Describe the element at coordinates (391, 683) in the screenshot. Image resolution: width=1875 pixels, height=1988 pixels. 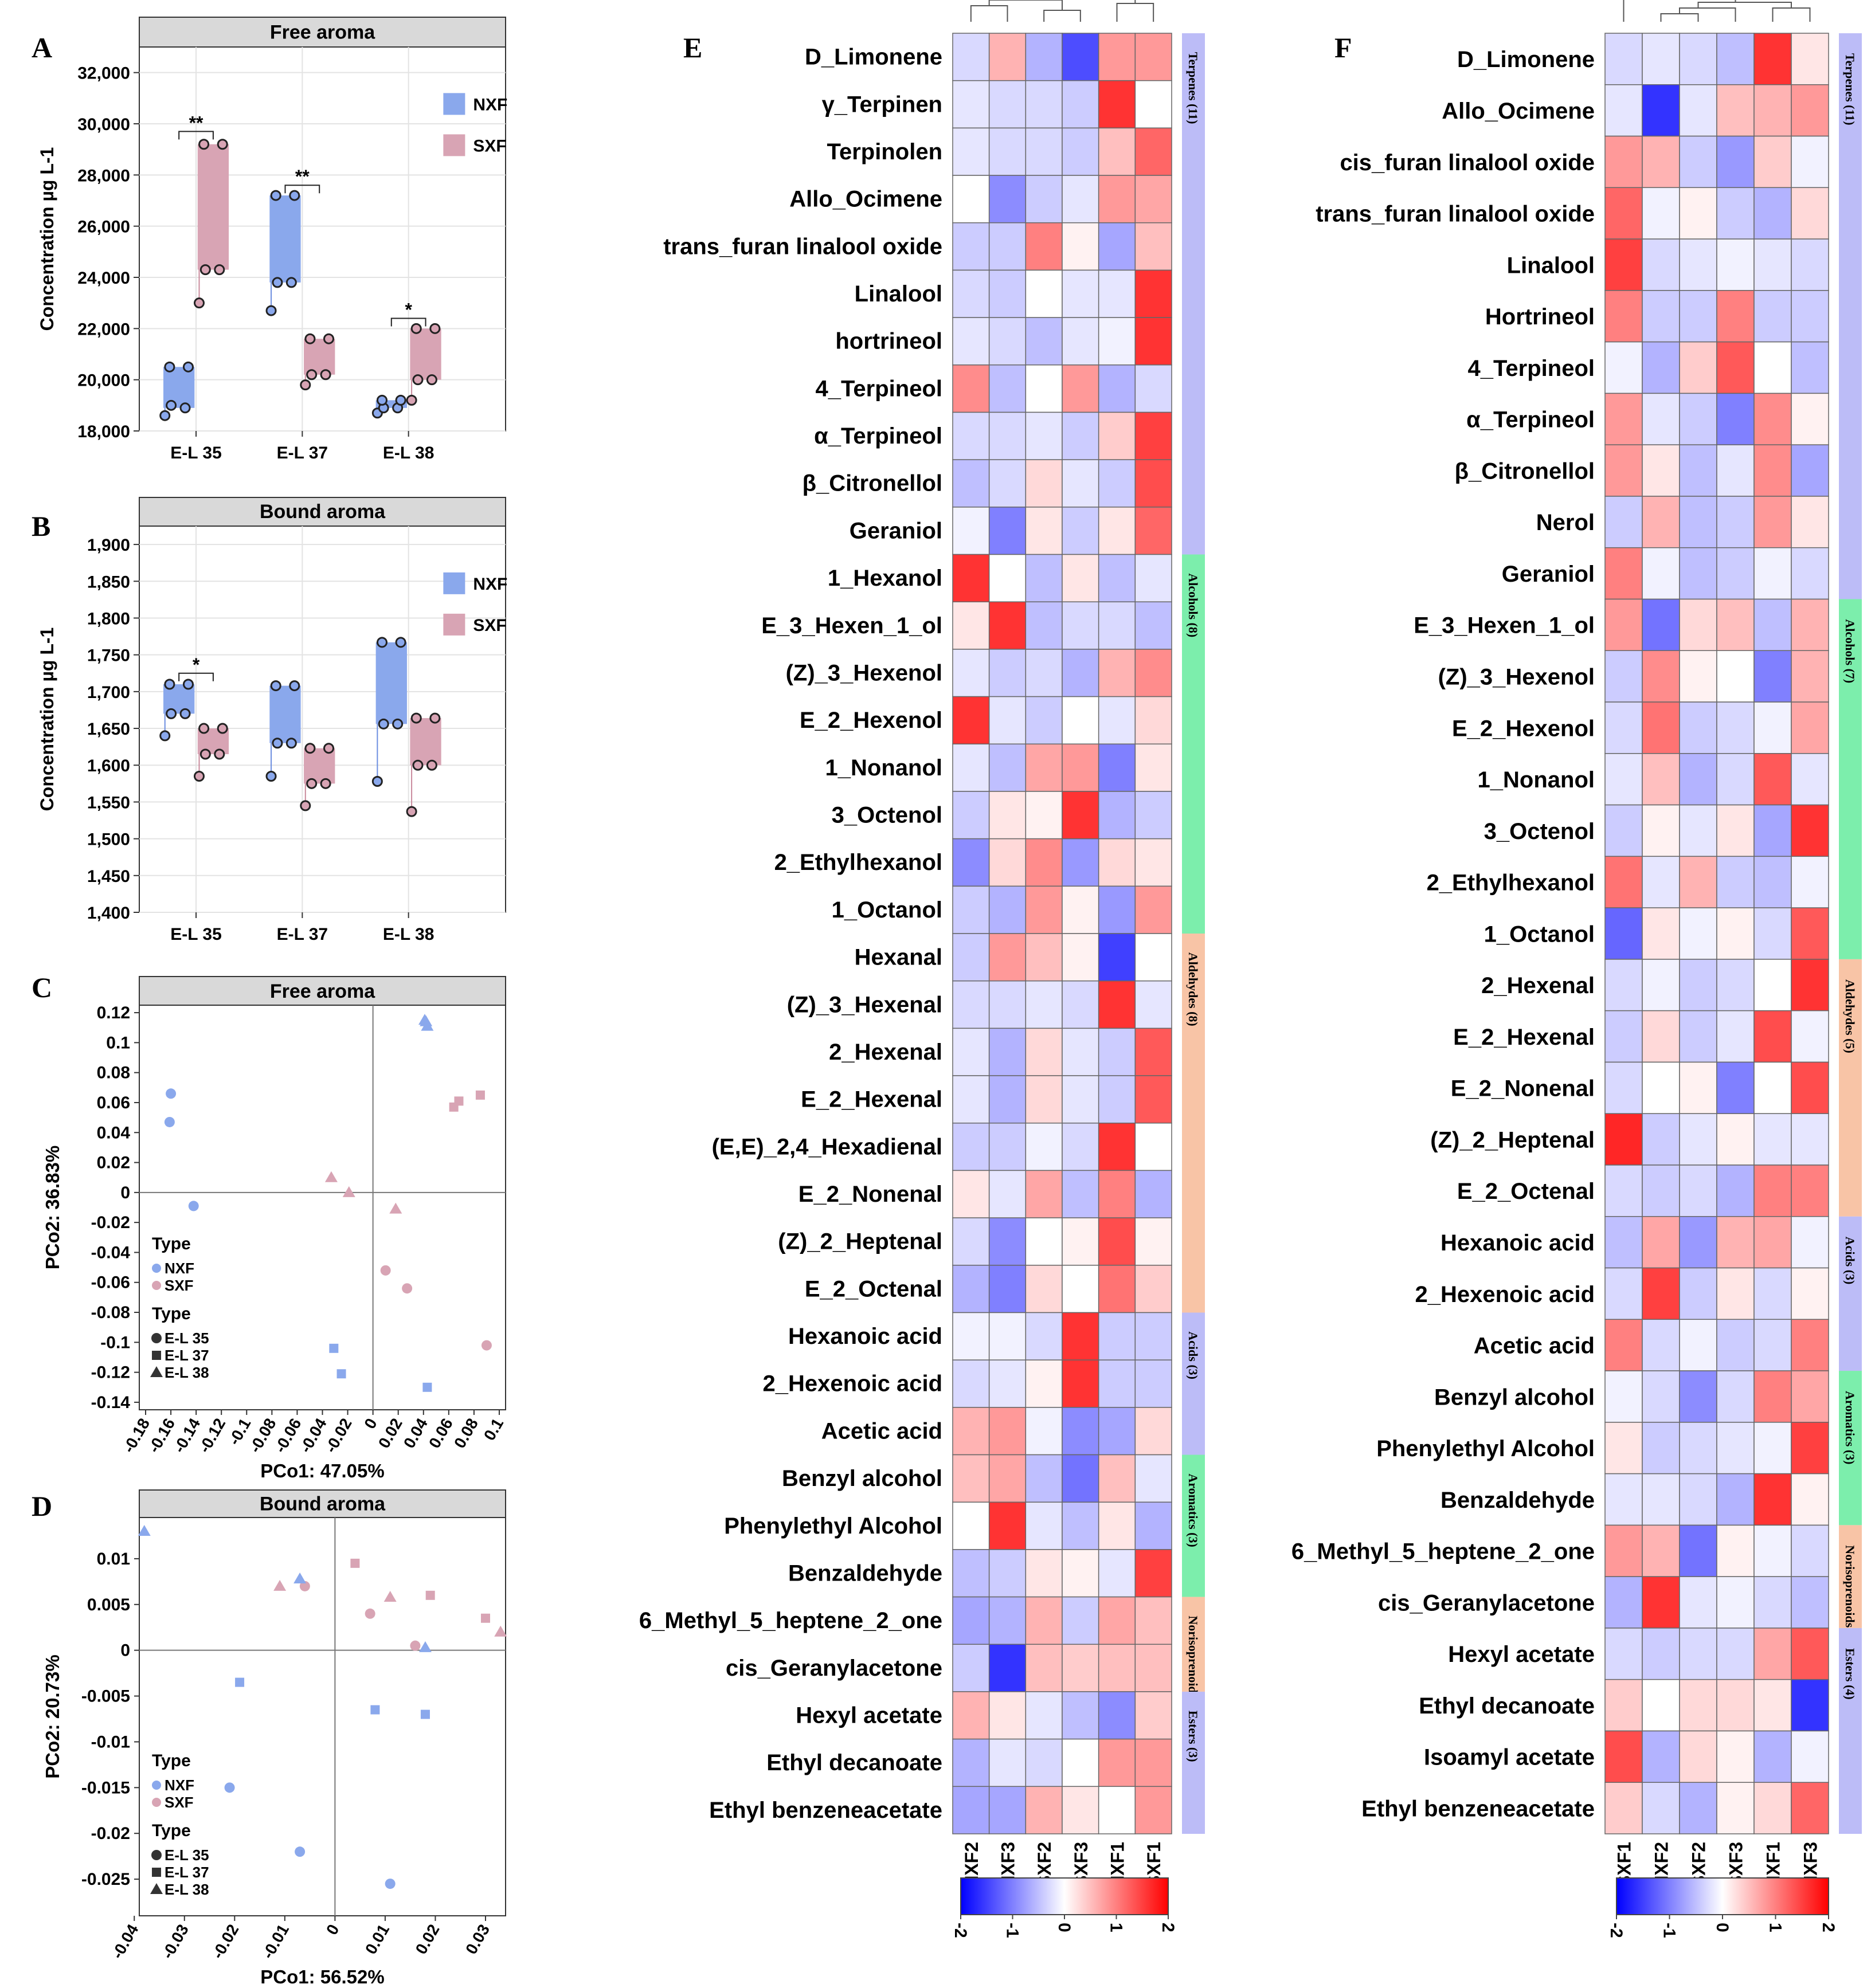
I see `box-nxf` at that location.